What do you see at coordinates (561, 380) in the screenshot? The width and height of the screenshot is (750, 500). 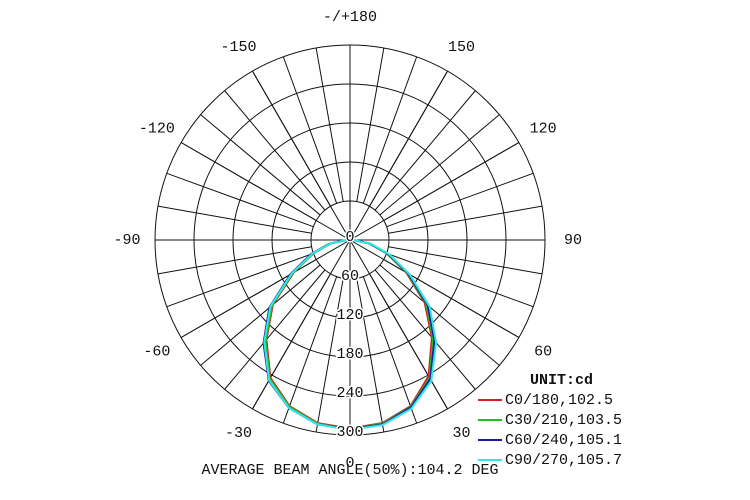 I see `unit-label: UNIT:cd` at bounding box center [561, 380].